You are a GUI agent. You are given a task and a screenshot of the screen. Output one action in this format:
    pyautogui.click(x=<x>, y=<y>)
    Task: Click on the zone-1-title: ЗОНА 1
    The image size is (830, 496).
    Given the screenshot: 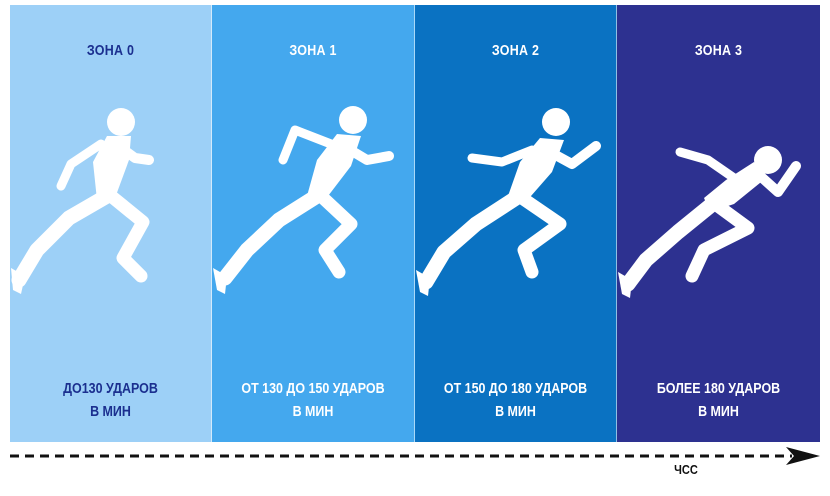 What is the action you would take?
    pyautogui.click(x=313, y=51)
    